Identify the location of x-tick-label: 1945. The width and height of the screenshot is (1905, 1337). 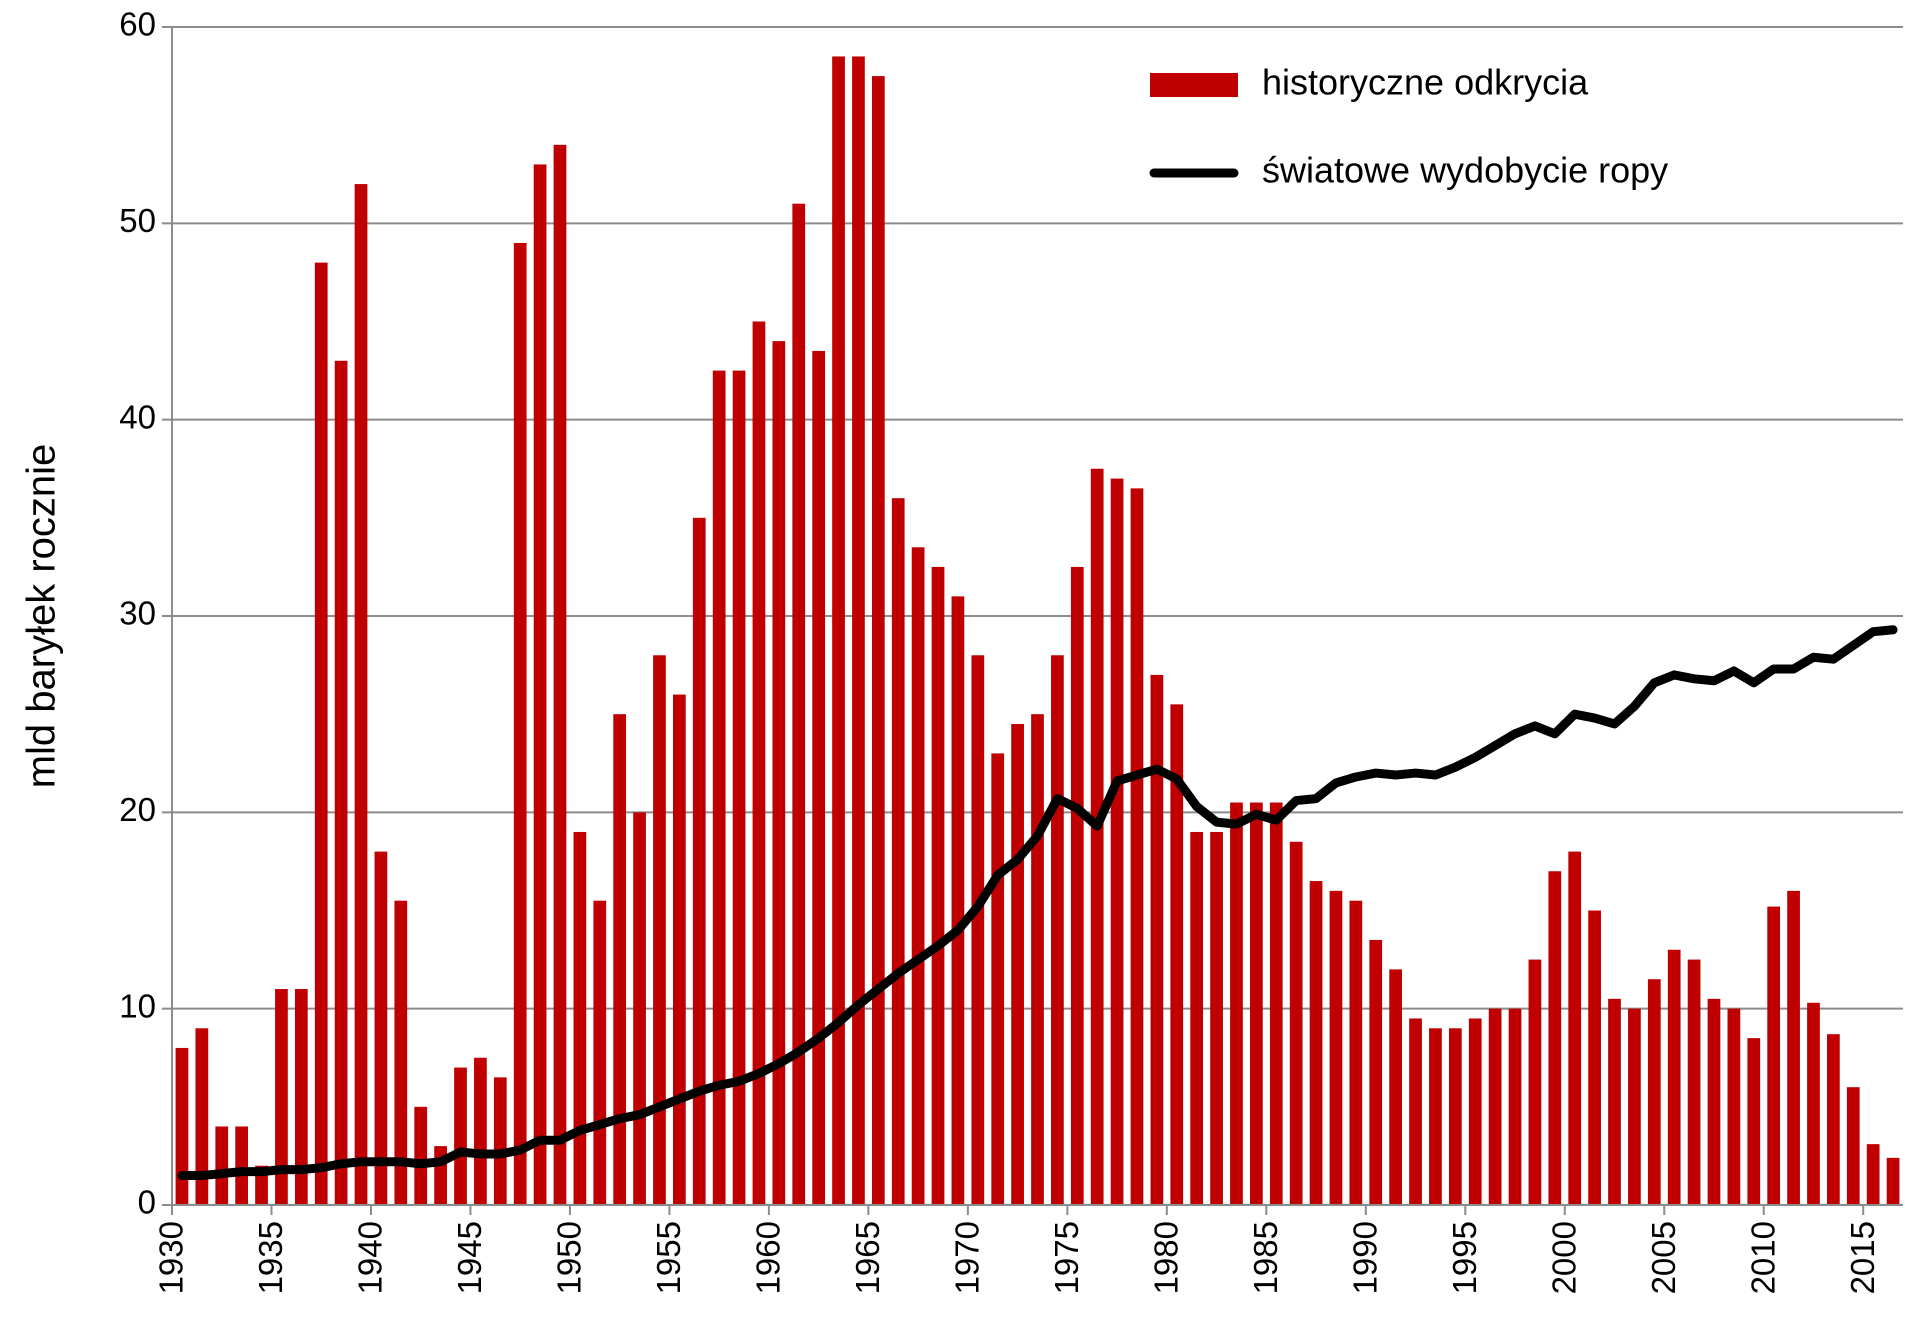
(469, 1257).